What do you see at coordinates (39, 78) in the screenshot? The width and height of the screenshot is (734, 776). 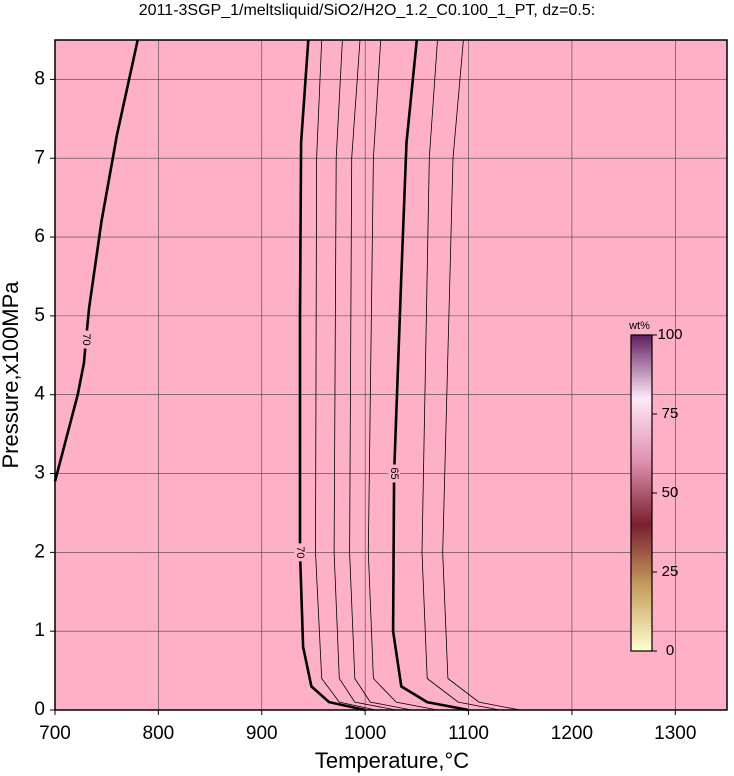 I see `y-tick-label: 8` at bounding box center [39, 78].